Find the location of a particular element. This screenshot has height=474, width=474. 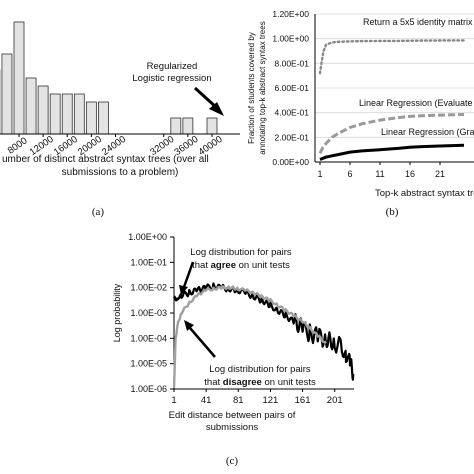

panel-b-legend-evaluate: Linear Regression (Evaluate is located at coordinates (416, 103).